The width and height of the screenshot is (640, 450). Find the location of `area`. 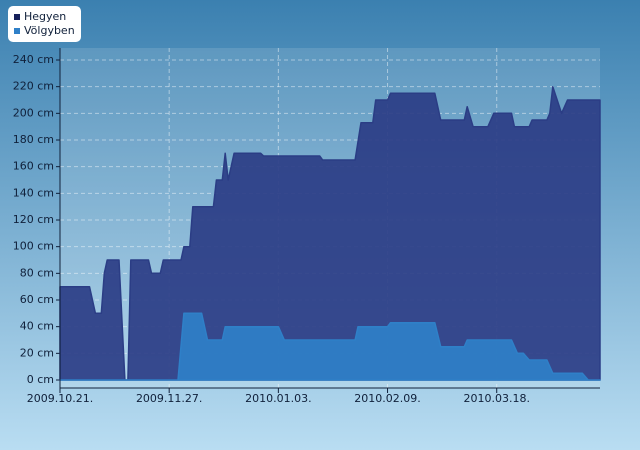

area is located at coordinates (330, 346).